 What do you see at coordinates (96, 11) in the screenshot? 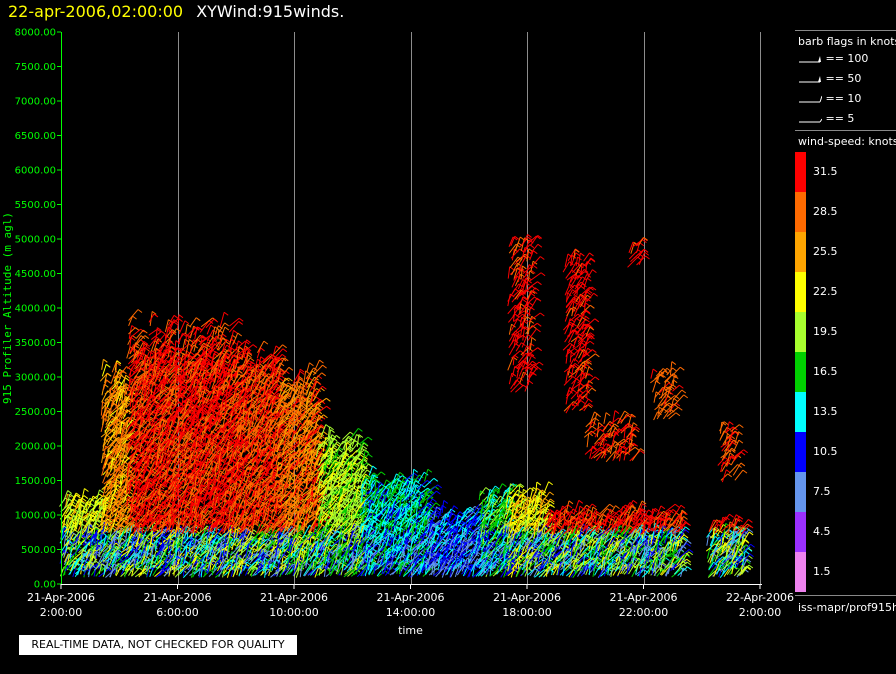
I see `timestamp-text: 22-apr-2006,02:00:00` at bounding box center [96, 11].